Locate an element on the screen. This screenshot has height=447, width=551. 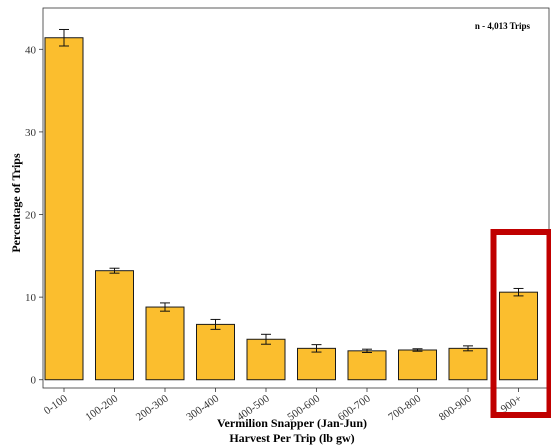
y-axis: 0 10 20 30 40 is located at coordinates (34, 215).